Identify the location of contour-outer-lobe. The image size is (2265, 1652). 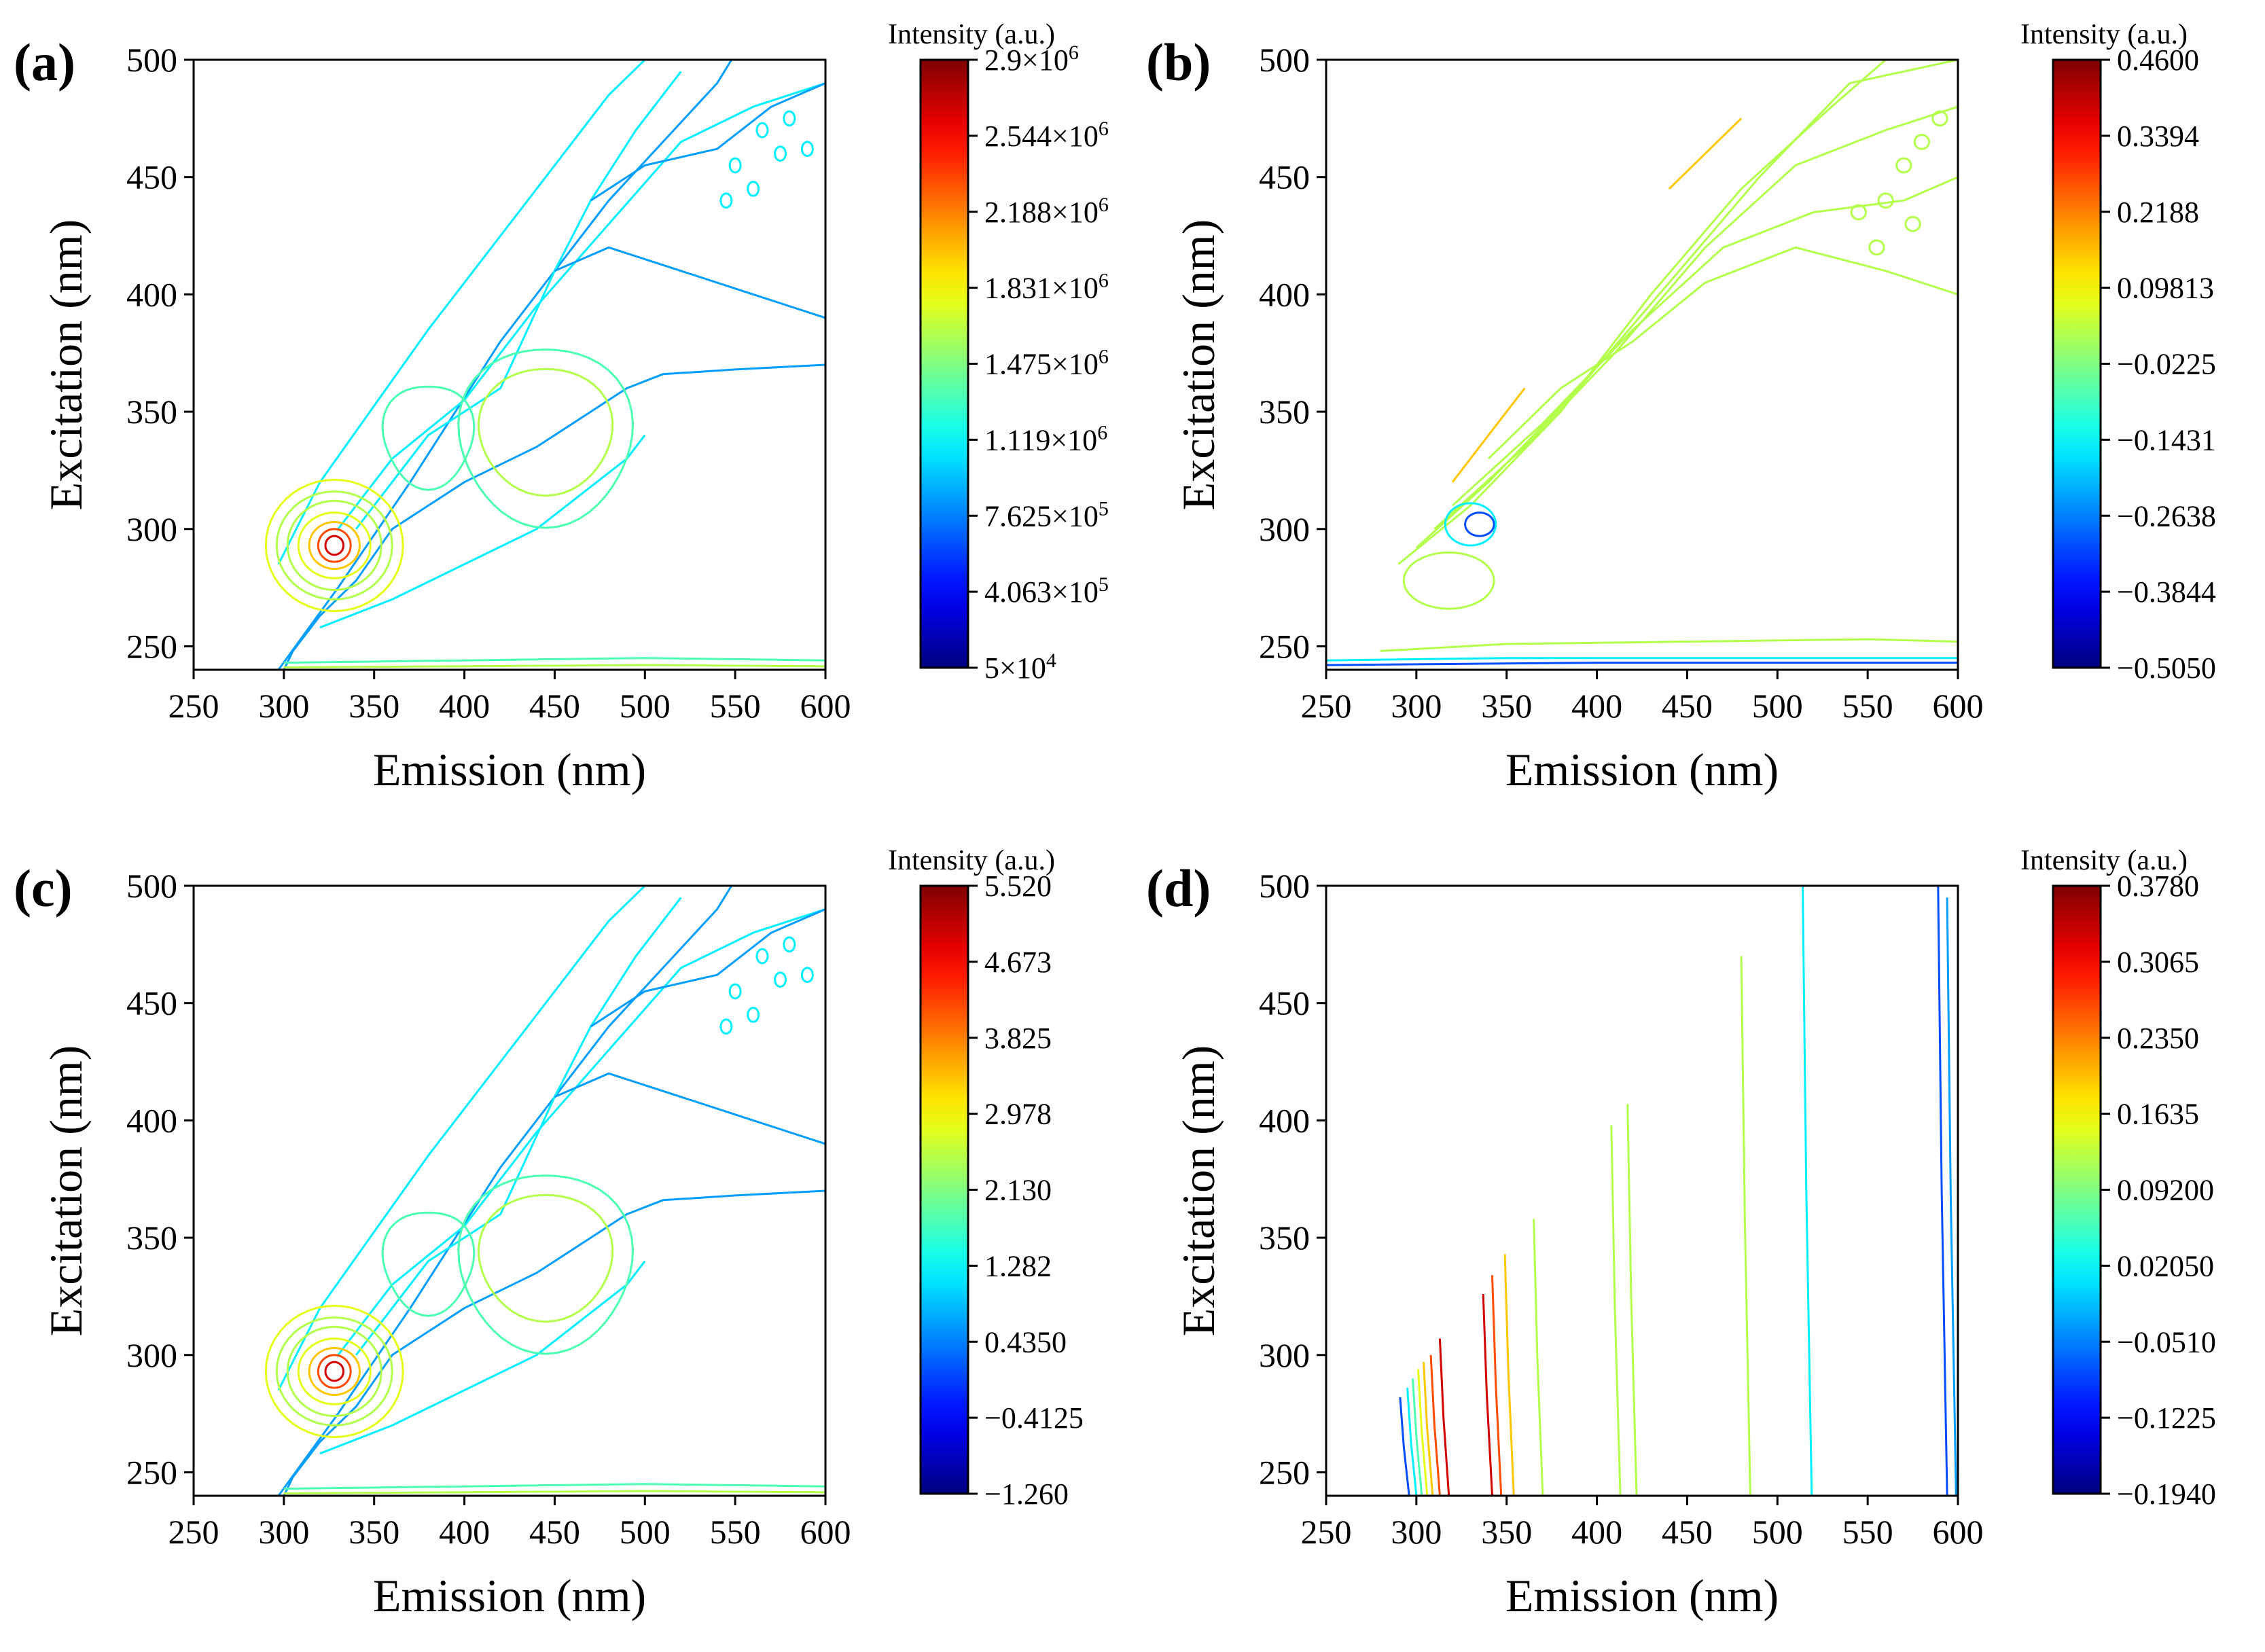
(554, 516).